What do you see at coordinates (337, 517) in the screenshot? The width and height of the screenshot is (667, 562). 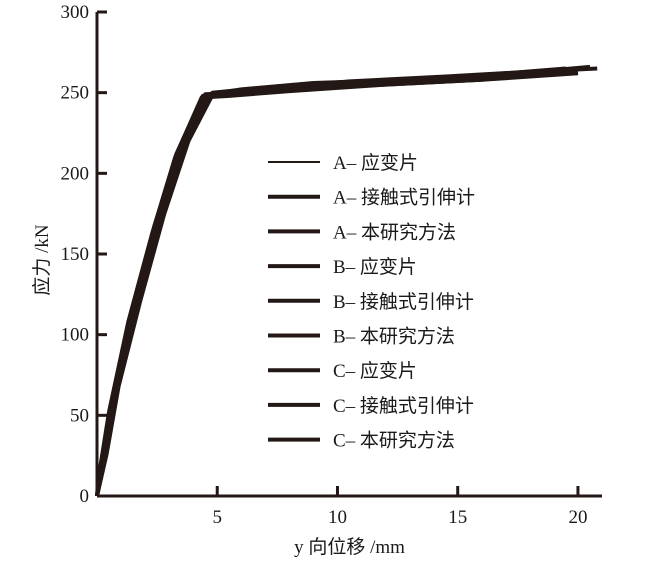 I see `x-tick-label-10: 10` at bounding box center [337, 517].